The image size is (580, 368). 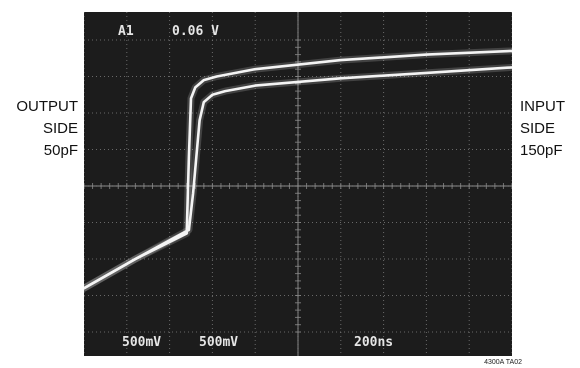 I want to click on channel-readout: A1, so click(x=126, y=31).